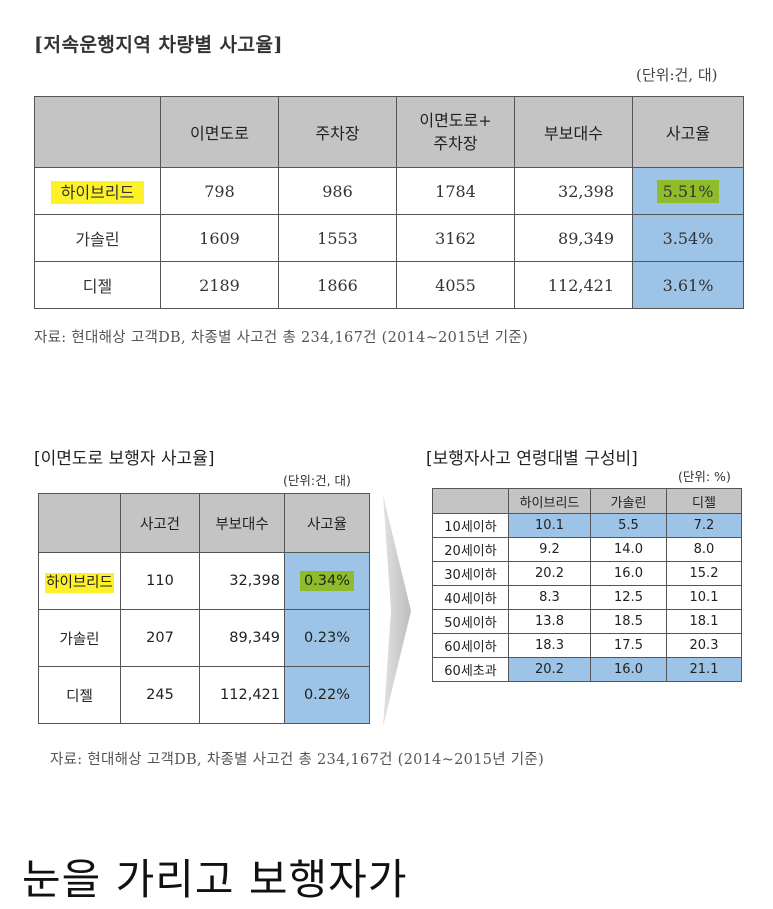  Describe the element at coordinates (704, 645) in the screenshot. I see `table-cell: 20.3` at that location.